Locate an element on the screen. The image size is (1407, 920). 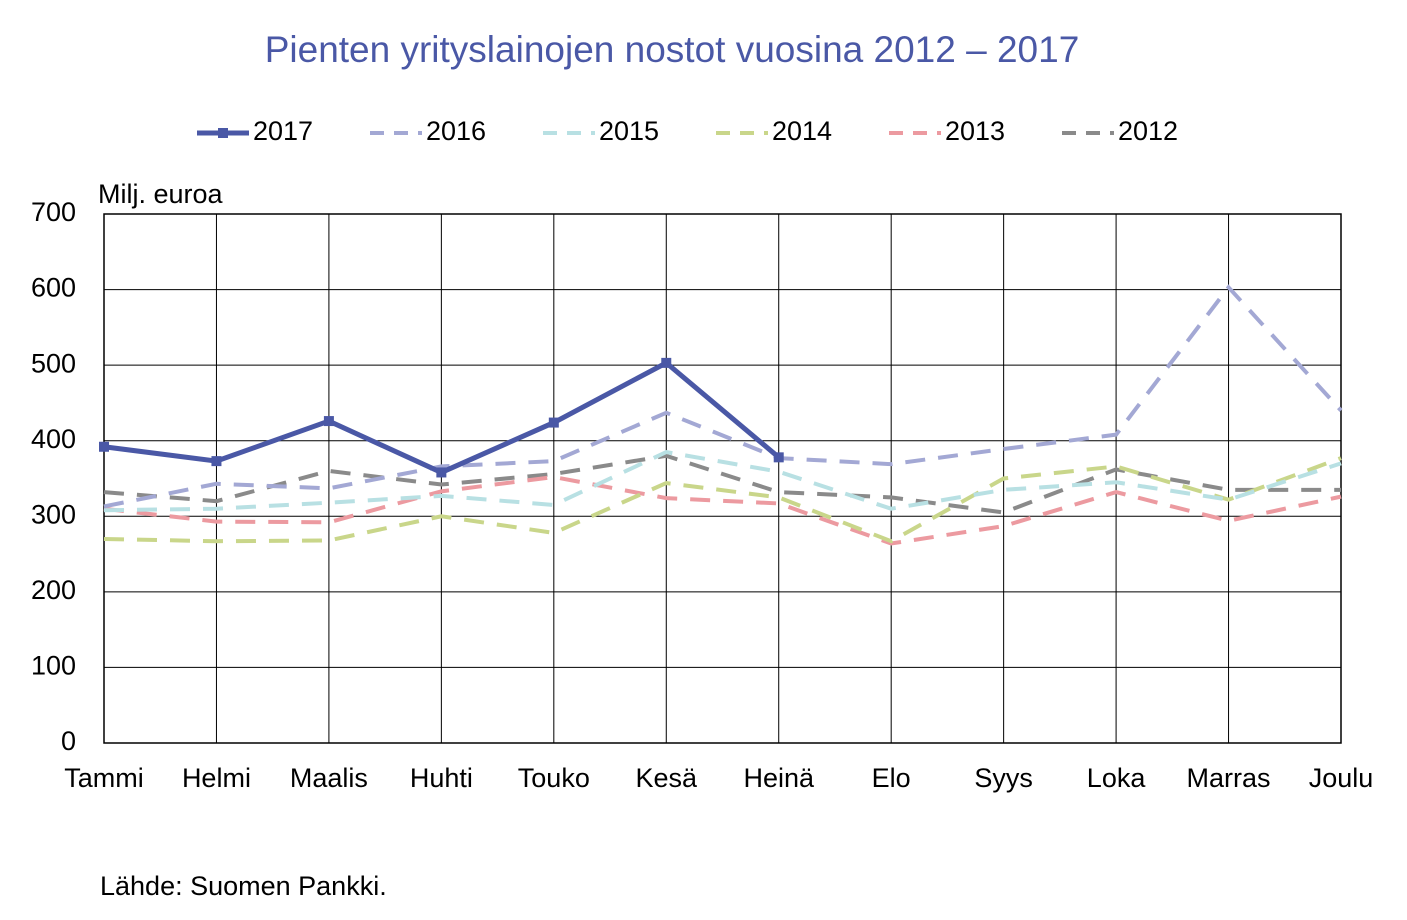
x-tick-label: Huhti is located at coordinates (441, 778).